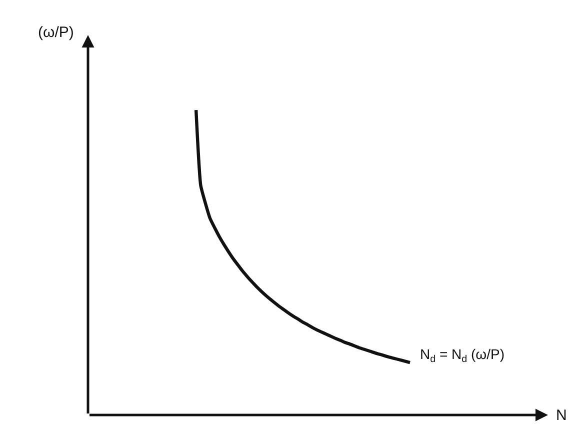 This screenshot has height=430, width=577. What do you see at coordinates (561, 415) in the screenshot?
I see `text: N` at bounding box center [561, 415].